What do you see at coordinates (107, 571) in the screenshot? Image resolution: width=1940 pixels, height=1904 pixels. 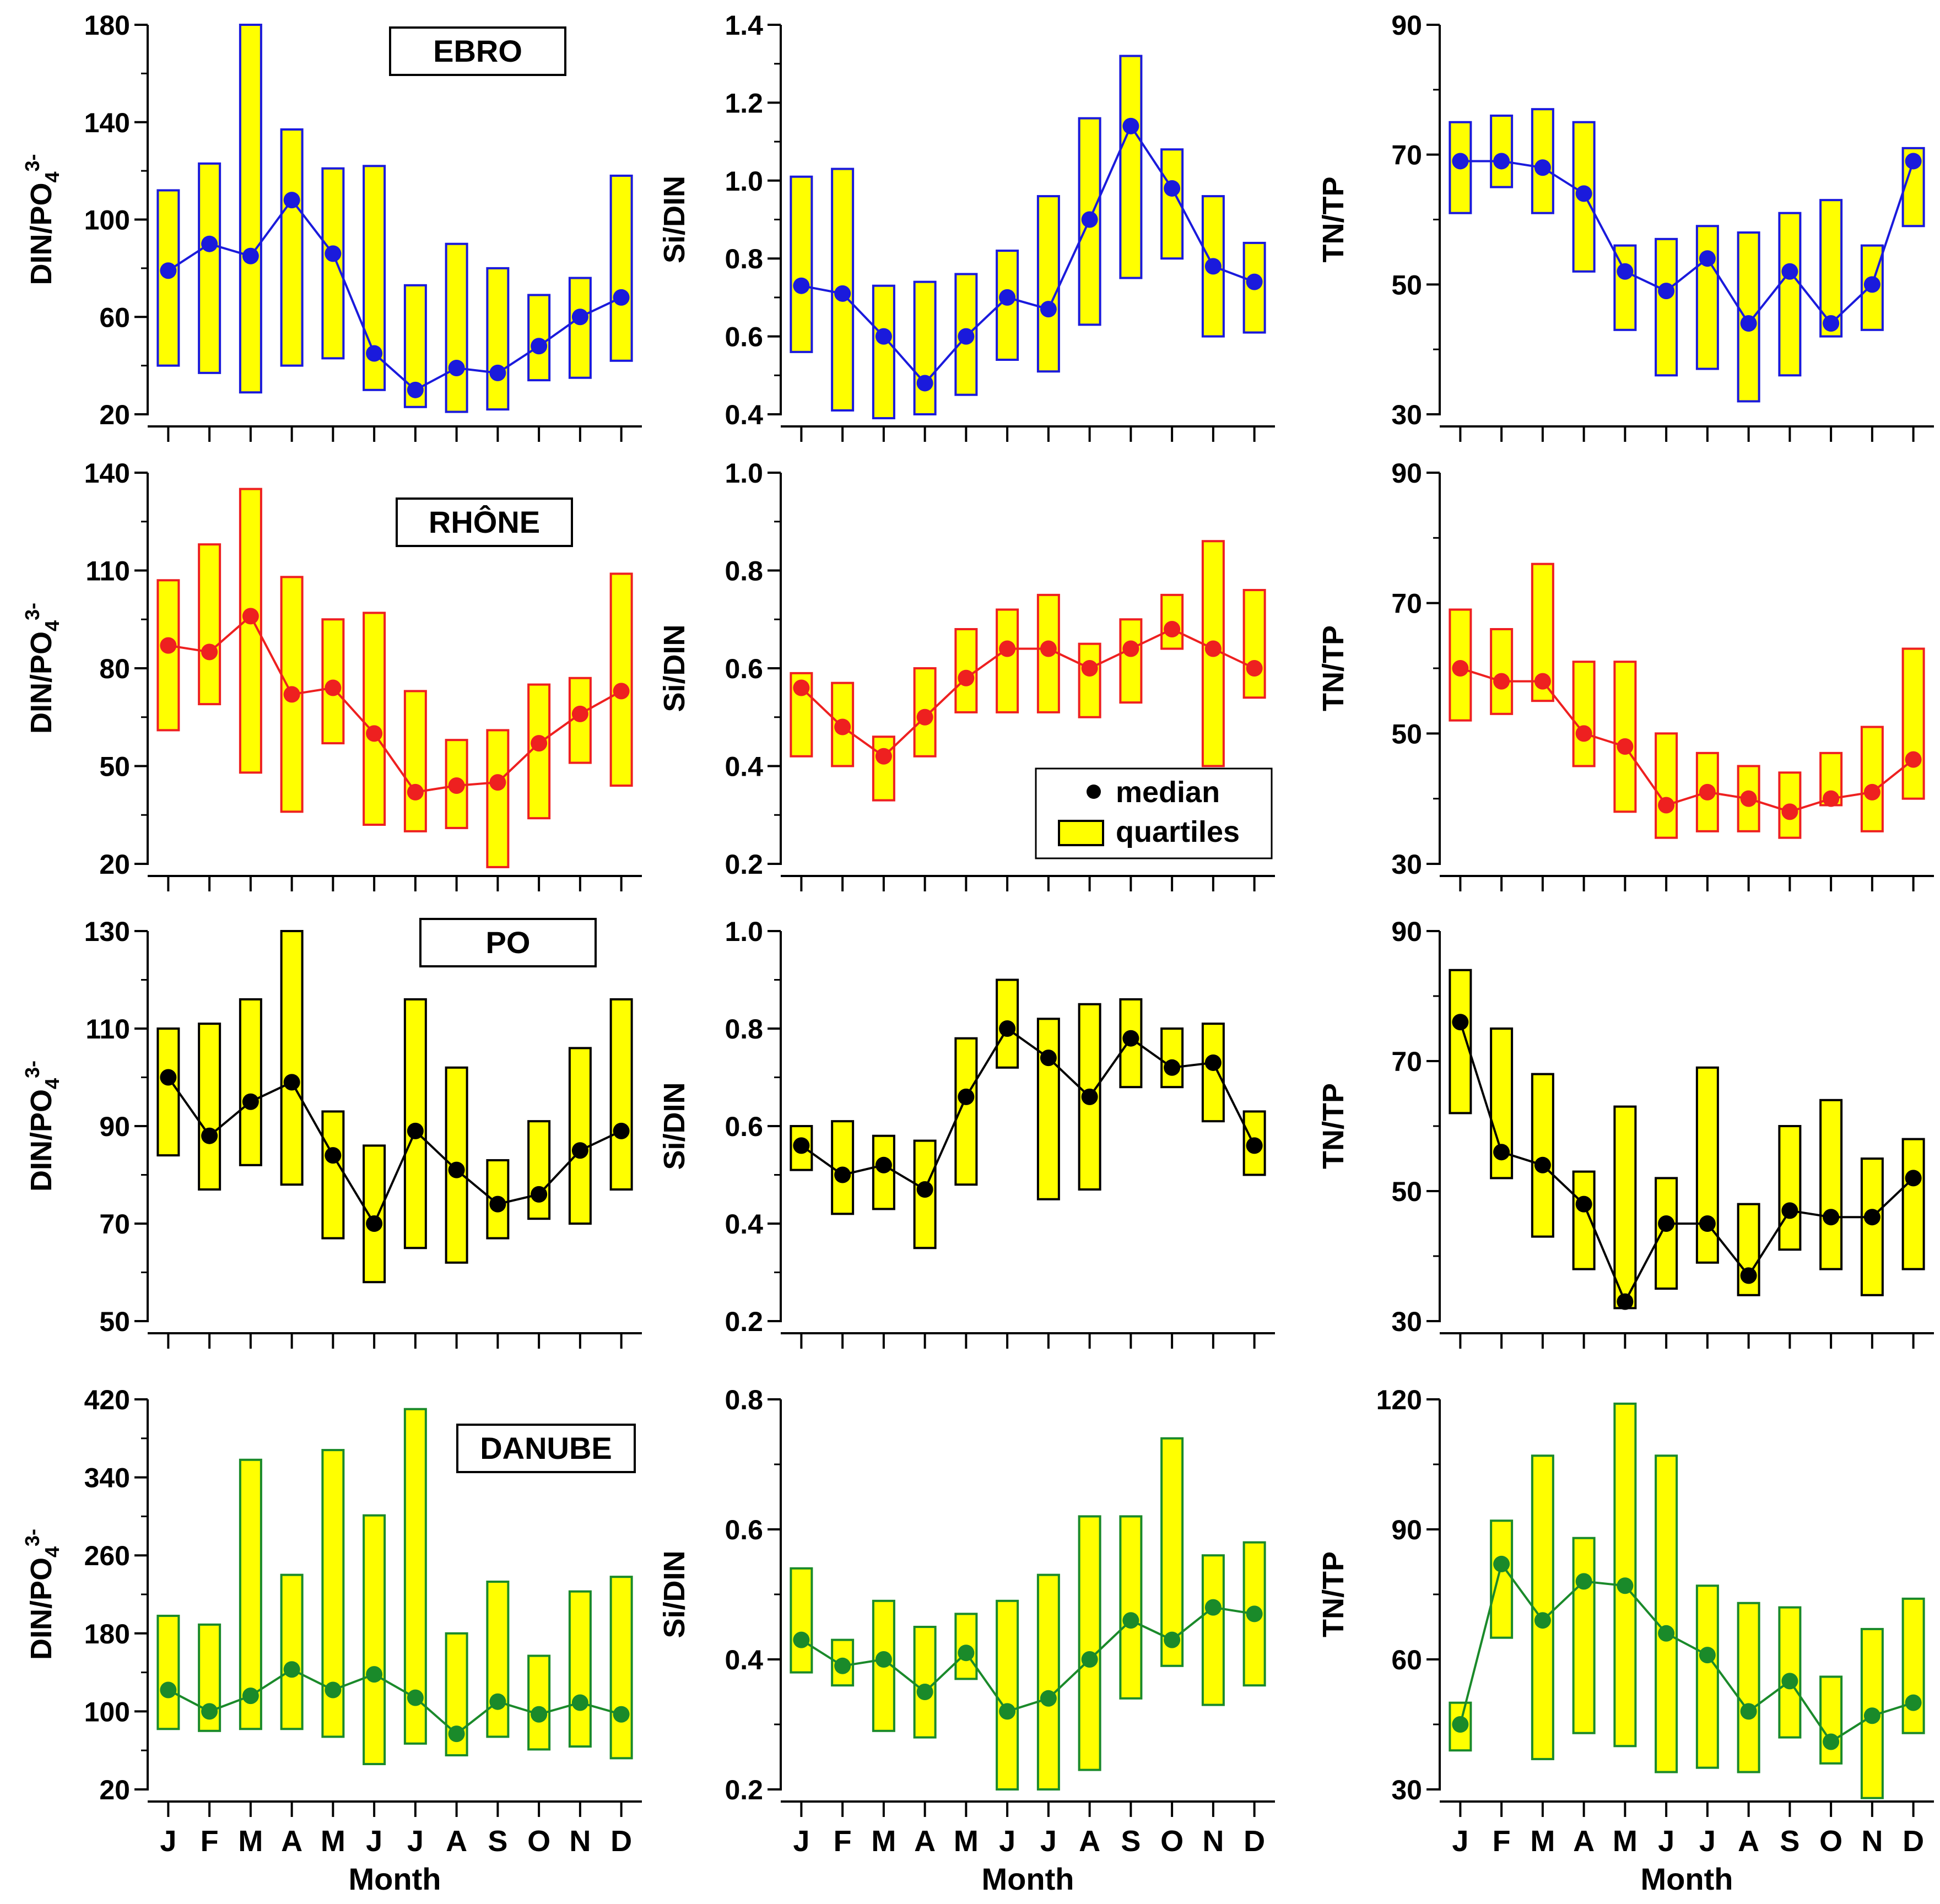 I see `y-tick-label: 110` at bounding box center [107, 571].